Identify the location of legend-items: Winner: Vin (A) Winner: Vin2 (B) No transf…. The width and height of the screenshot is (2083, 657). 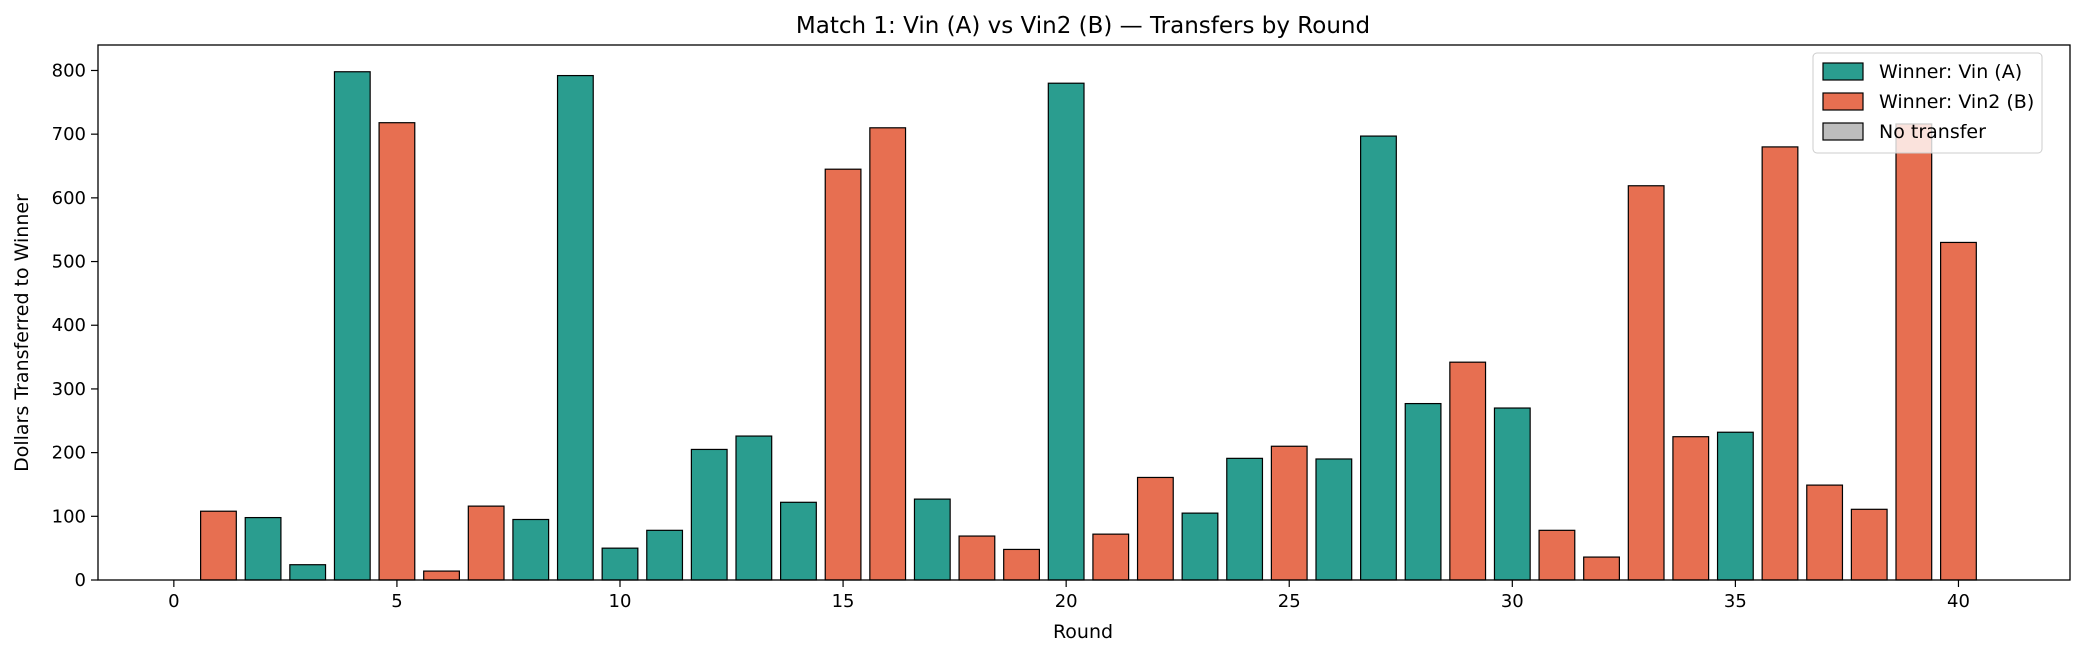
(1928, 102).